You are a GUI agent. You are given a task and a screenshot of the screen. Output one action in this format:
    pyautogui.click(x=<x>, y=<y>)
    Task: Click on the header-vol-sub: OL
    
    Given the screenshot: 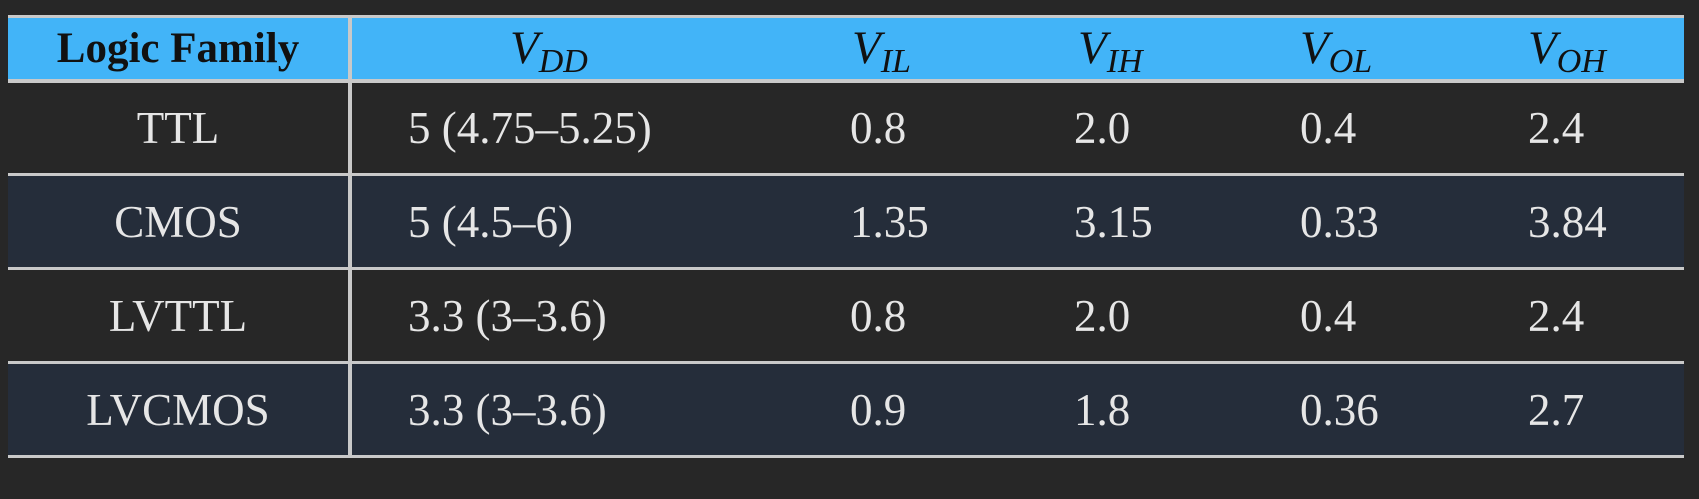 What is the action you would take?
    pyautogui.click(x=1350, y=62)
    